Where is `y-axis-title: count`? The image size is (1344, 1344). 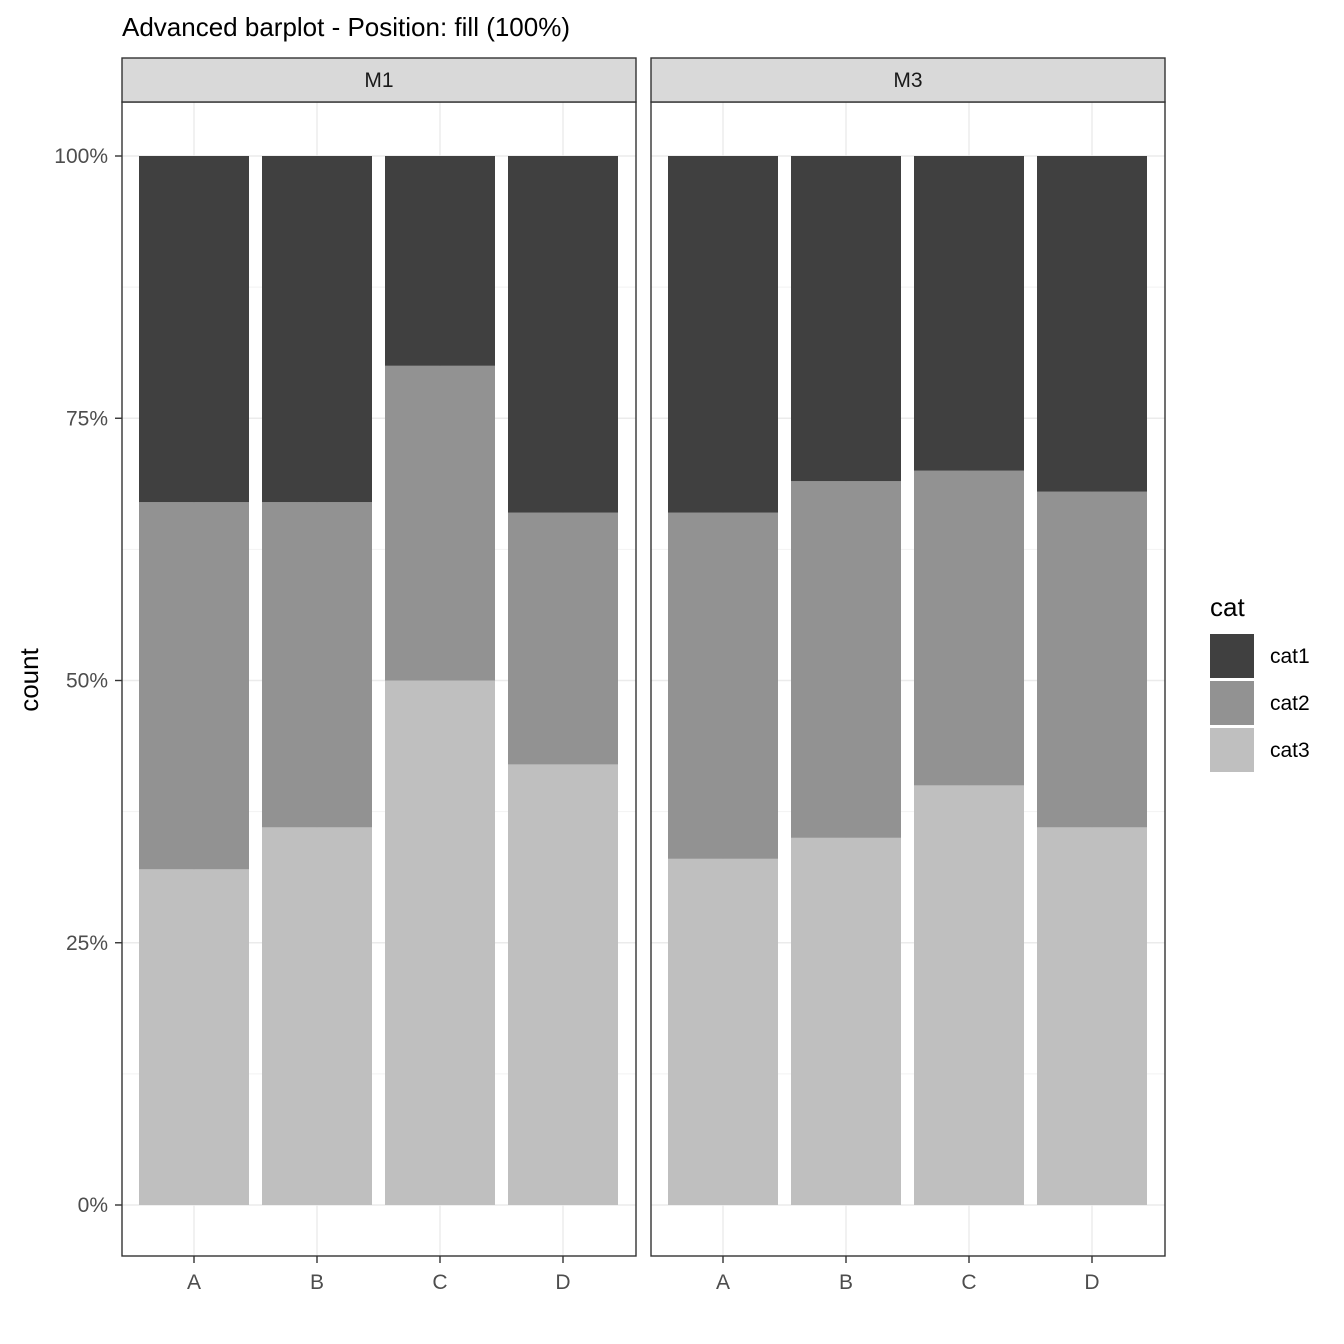 y-axis-title: count is located at coordinates (29, 679).